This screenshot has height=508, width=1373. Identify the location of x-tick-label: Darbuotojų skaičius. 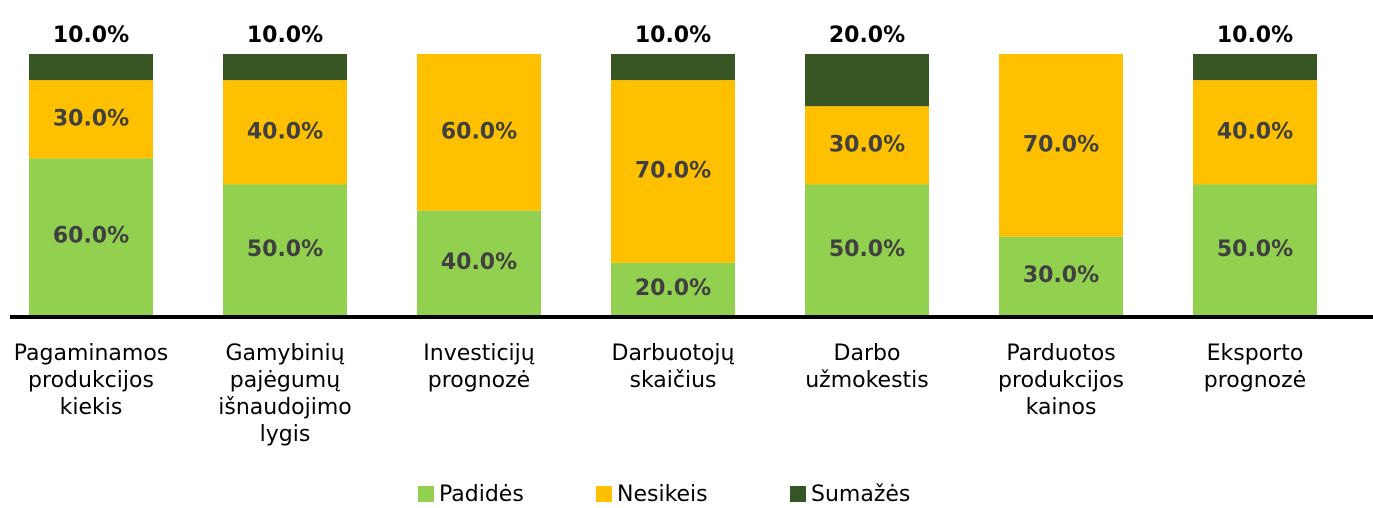
(673, 367).